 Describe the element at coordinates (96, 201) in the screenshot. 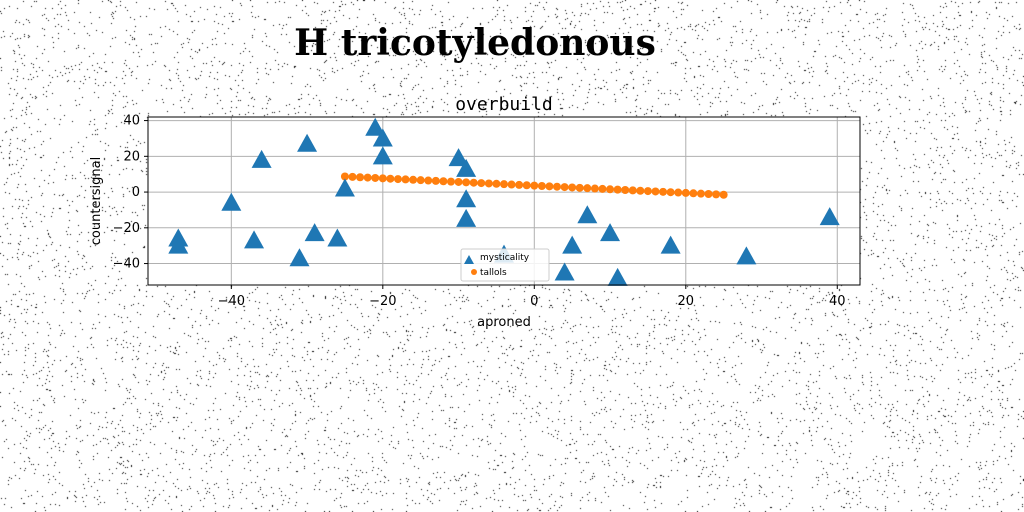

I see `y-axis-label: countersignal` at that location.